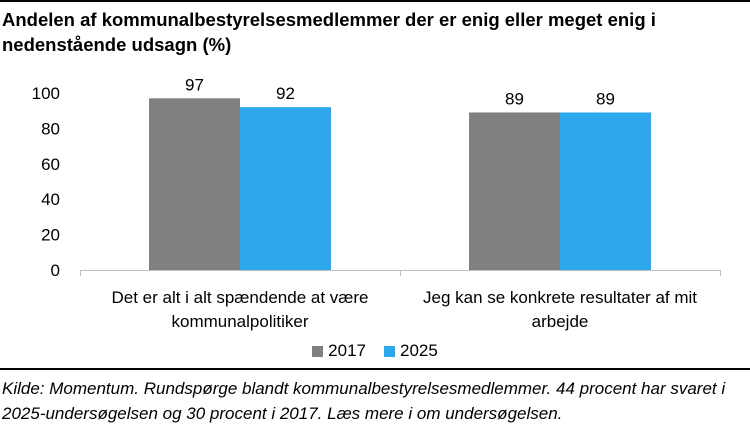 The height and width of the screenshot is (434, 750). I want to click on y-axis: 0 20 40 60 80 100, so click(46, 182).